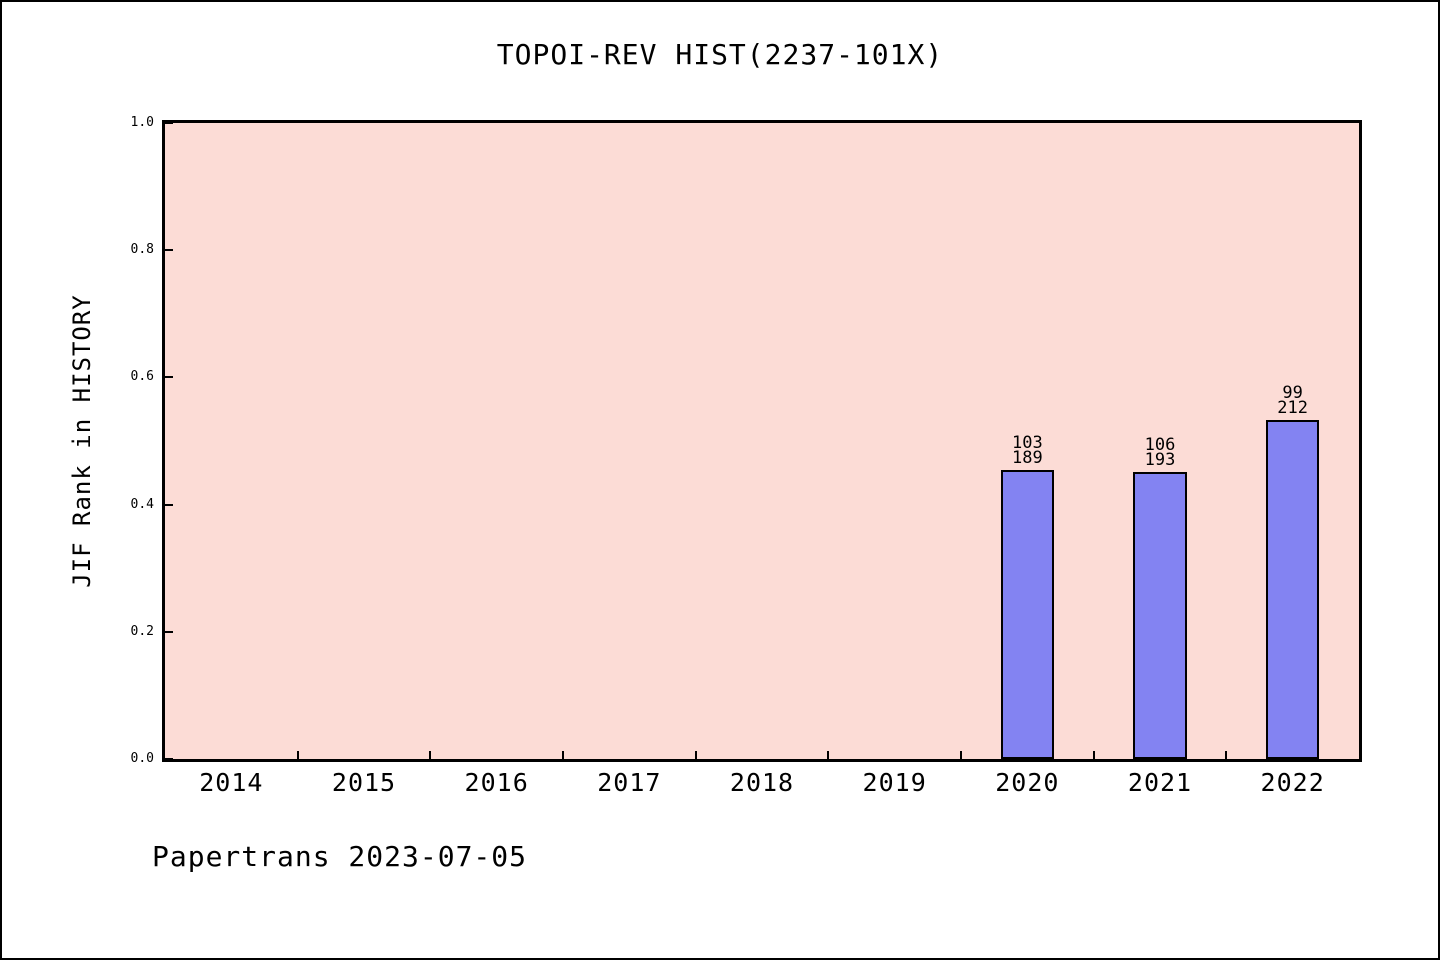  Describe the element at coordinates (496, 782) in the screenshot. I see `x-tick-label-2016: 2016` at that location.